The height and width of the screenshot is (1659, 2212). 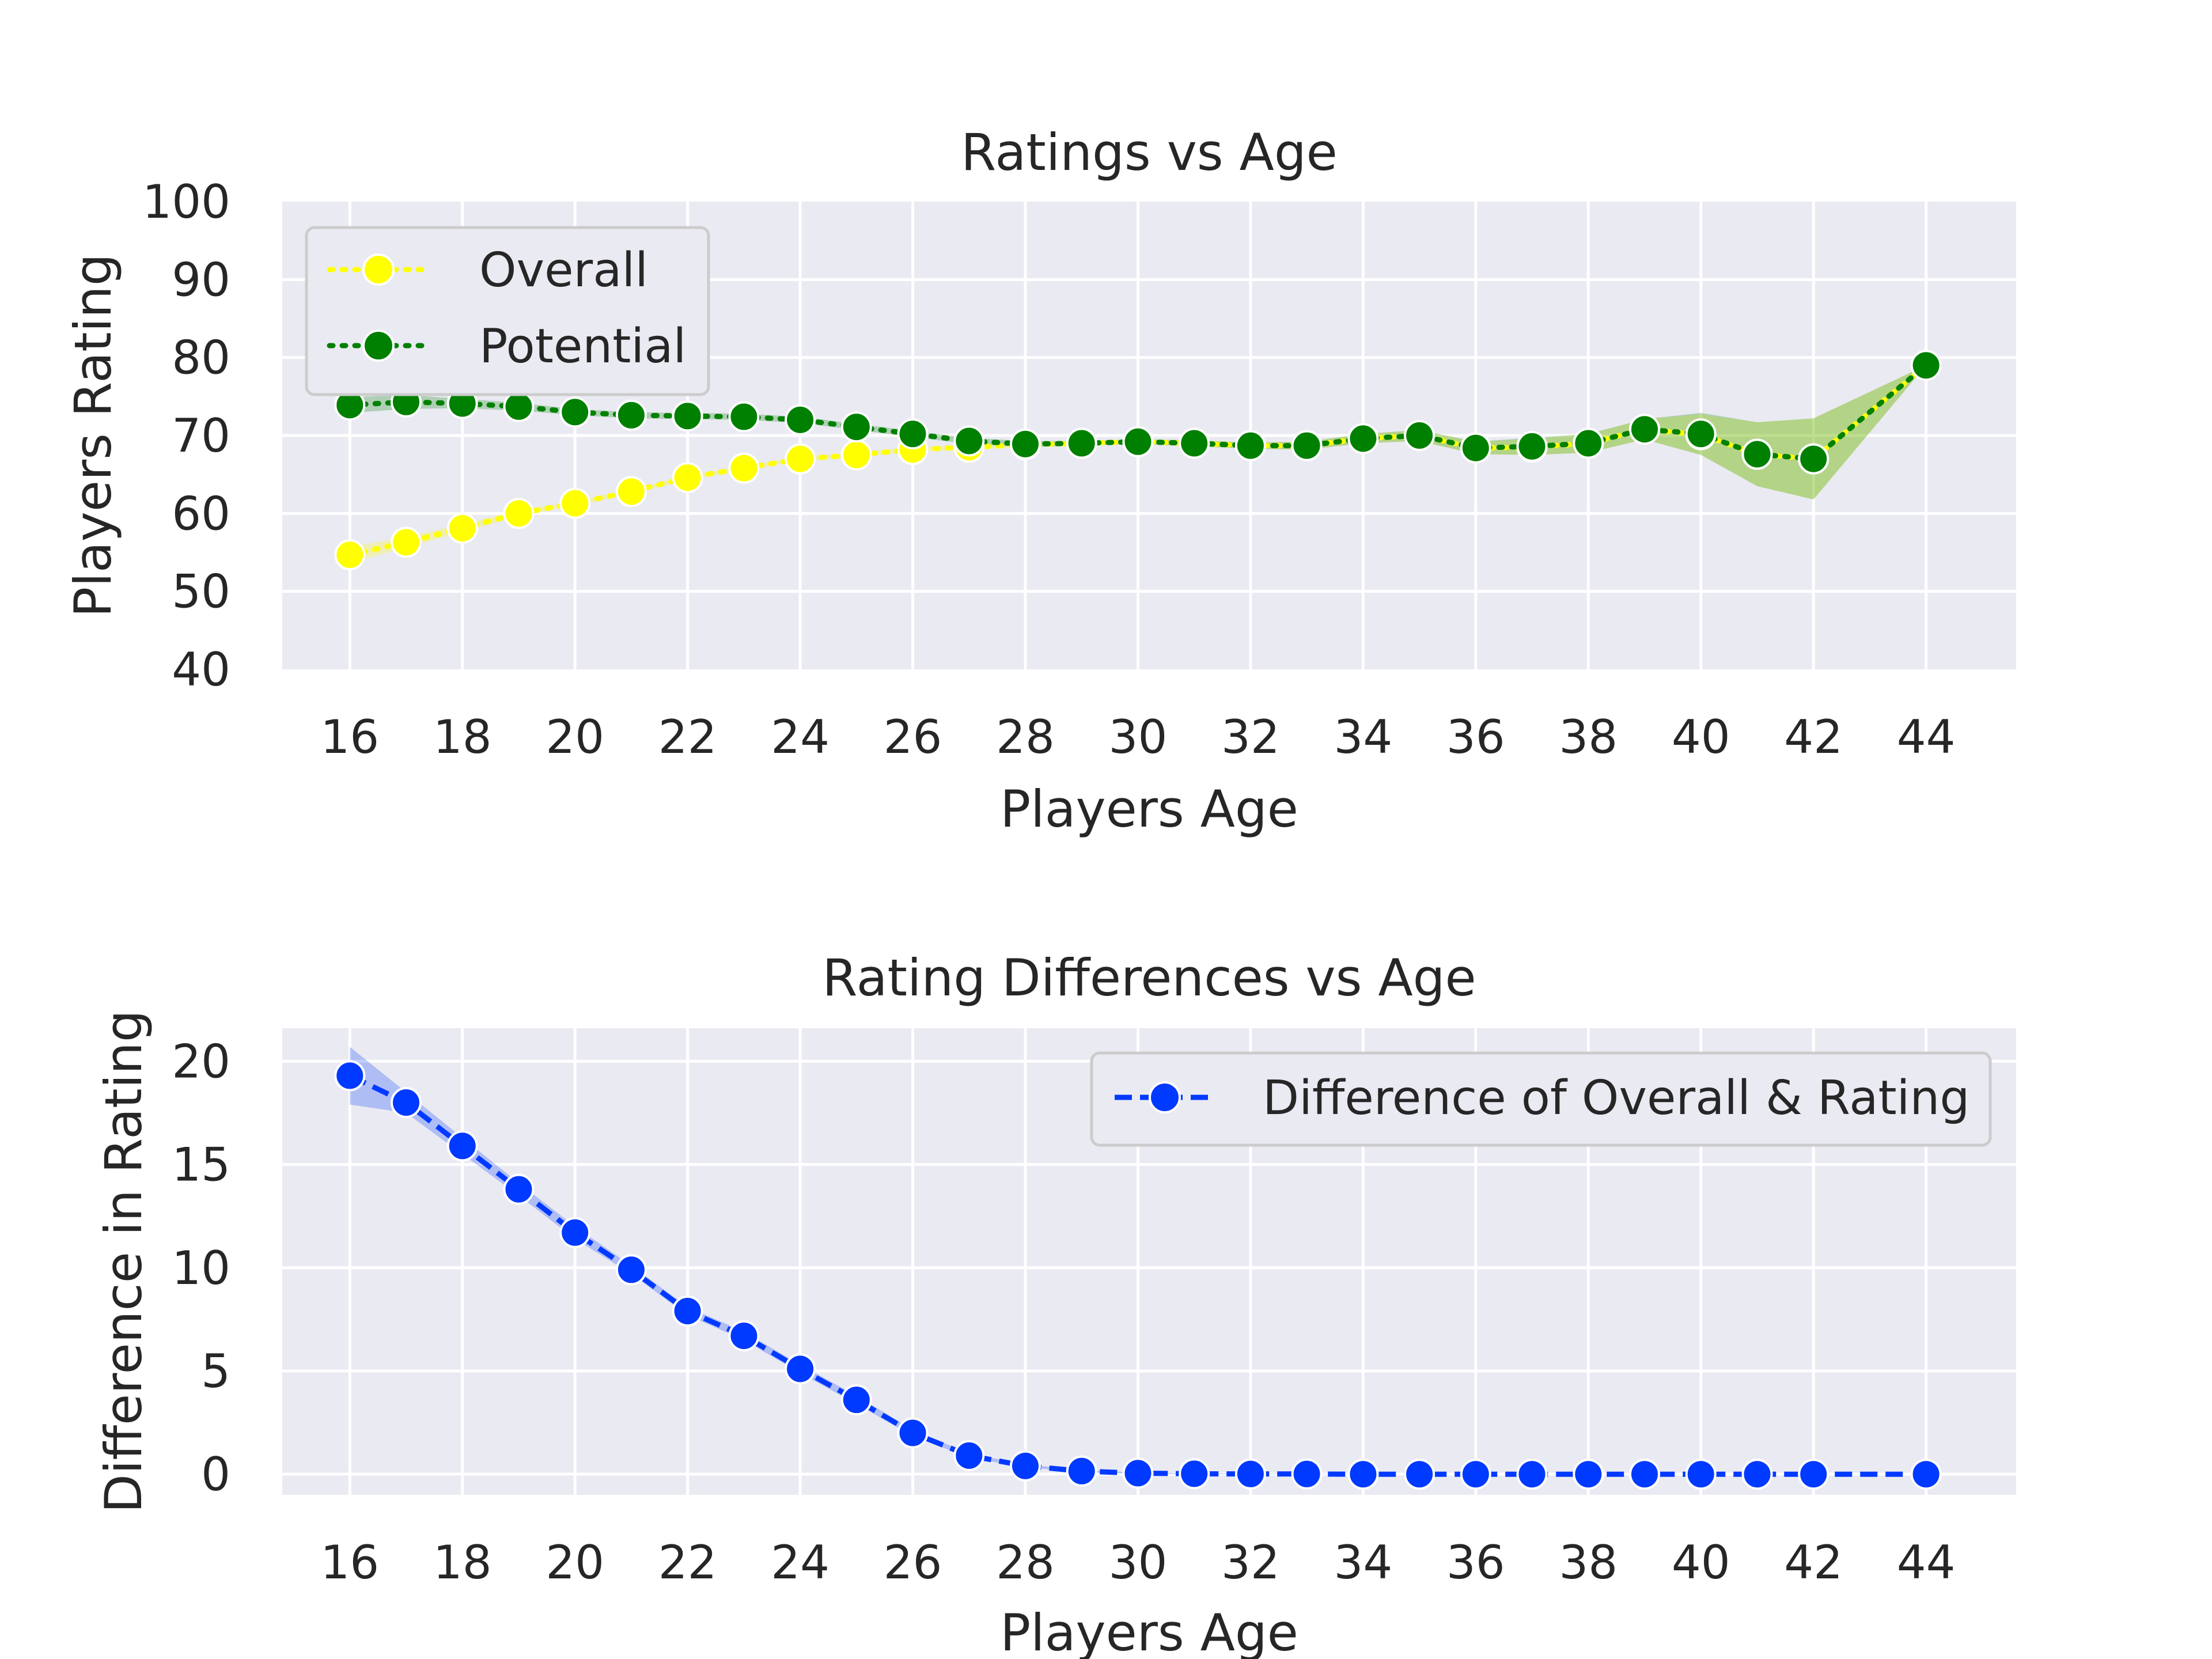 What do you see at coordinates (1541, 1099) in the screenshot?
I see `legend: Difference of Overall & Rating` at bounding box center [1541, 1099].